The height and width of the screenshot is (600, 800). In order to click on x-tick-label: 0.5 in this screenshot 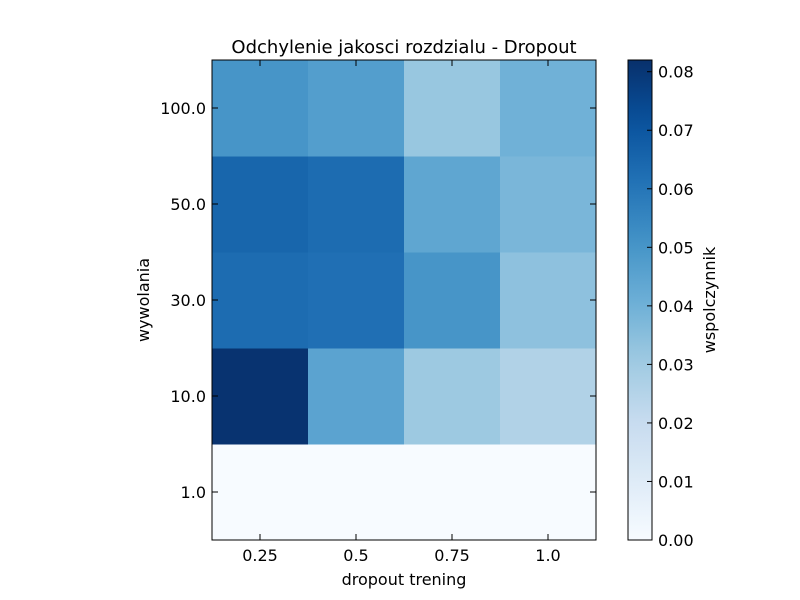, I will do `click(355, 555)`.